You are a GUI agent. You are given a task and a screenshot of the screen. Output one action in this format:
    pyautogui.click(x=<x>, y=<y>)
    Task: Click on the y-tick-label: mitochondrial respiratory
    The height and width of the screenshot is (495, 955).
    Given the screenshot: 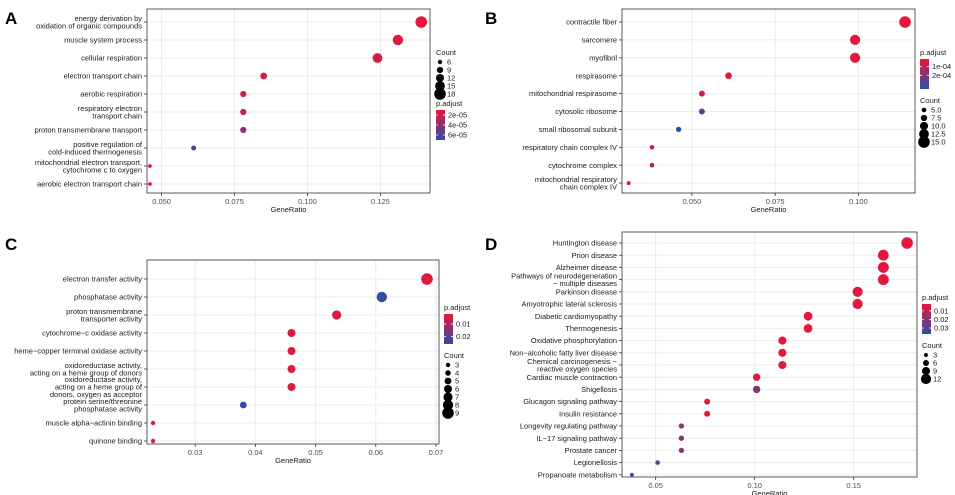 What is the action you would take?
    pyautogui.click(x=576, y=179)
    